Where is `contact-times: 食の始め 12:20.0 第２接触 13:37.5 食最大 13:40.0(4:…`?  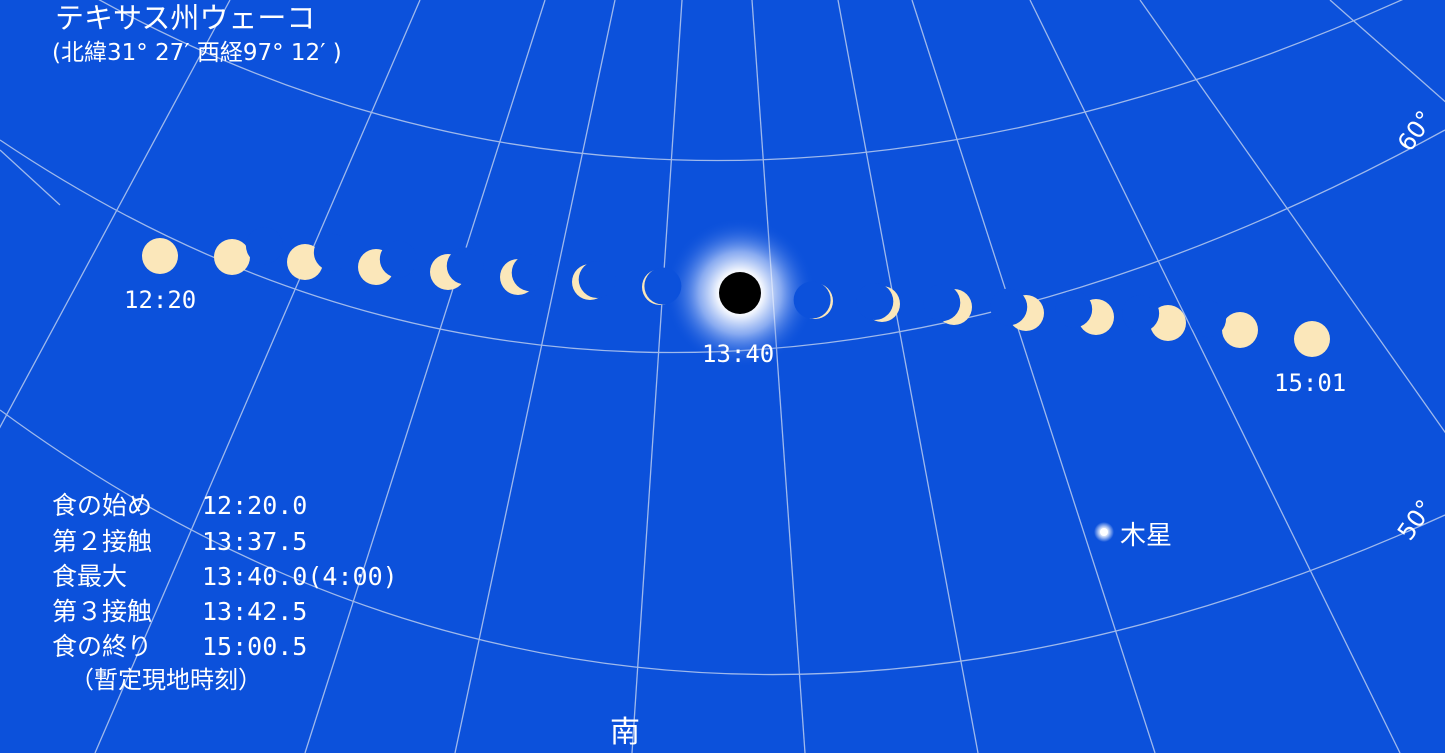 contact-times: 食の始め 12:20.0 第２接触 13:37.5 食最大 13:40.0(4:… is located at coordinates (225, 592).